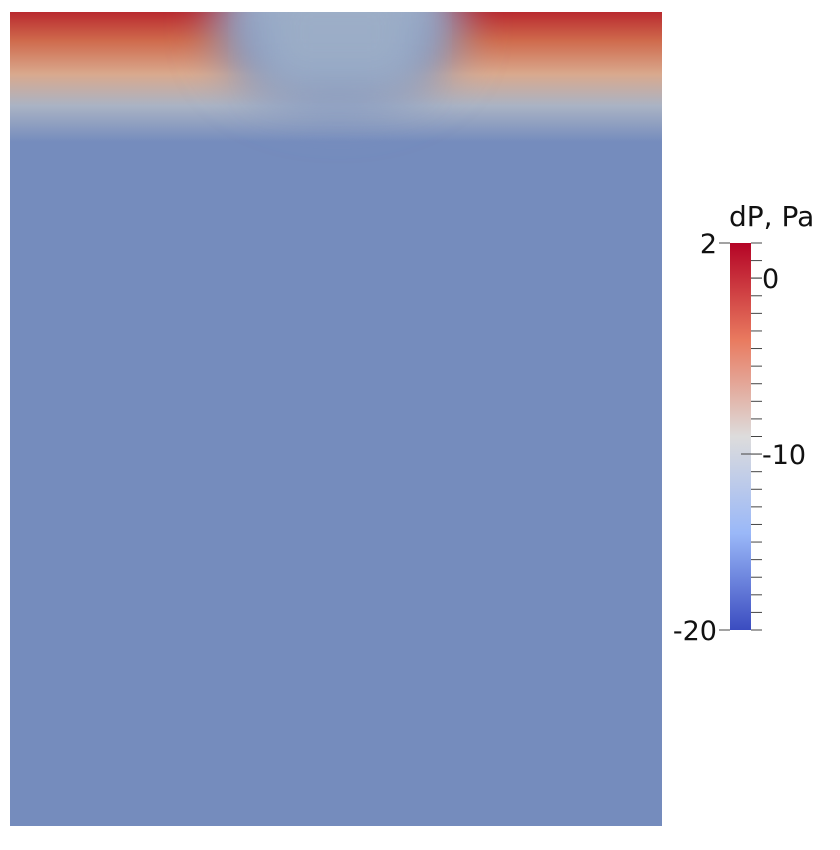 This screenshot has height=850, width=840. What do you see at coordinates (740, 436) in the screenshot?
I see `colorbar-gradient` at bounding box center [740, 436].